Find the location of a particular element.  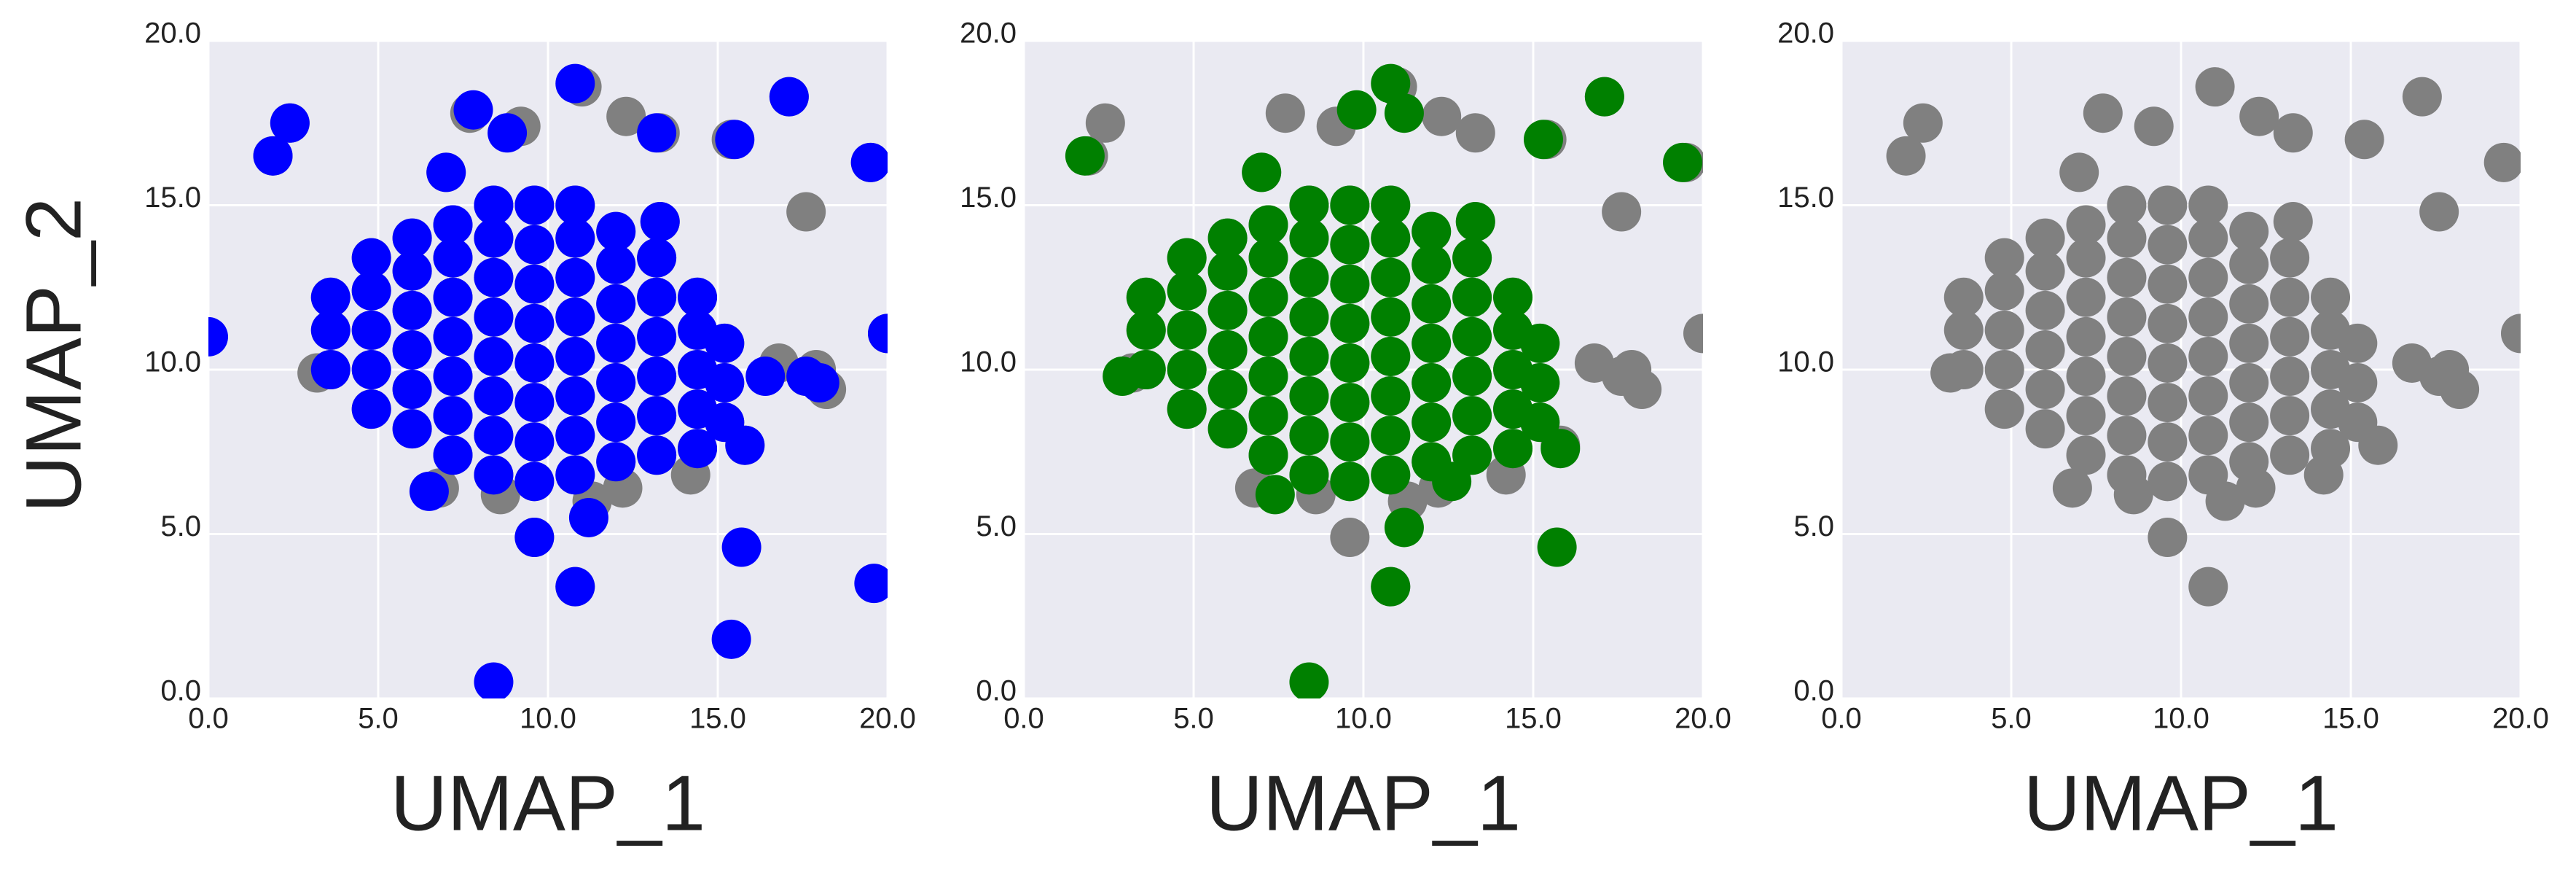

x-tick-label: 20.0 is located at coordinates (1703, 719).